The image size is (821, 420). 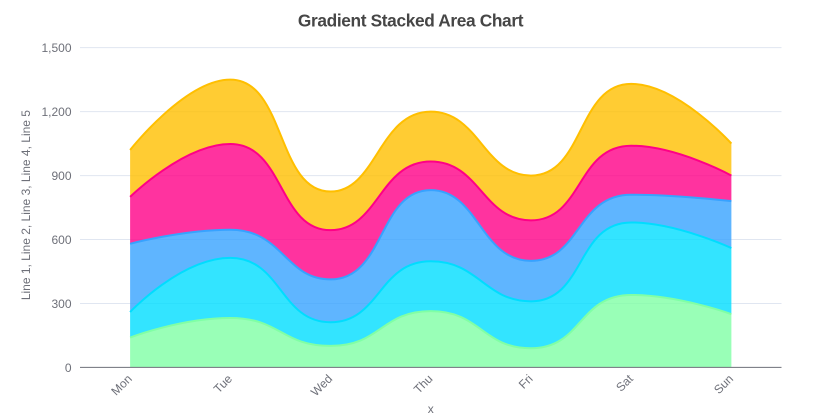 I want to click on svg-text: Wed, so click(x=321, y=385).